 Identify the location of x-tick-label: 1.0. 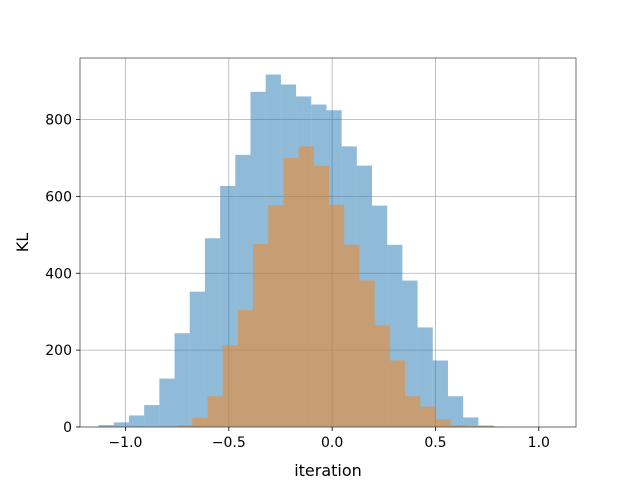
(539, 443).